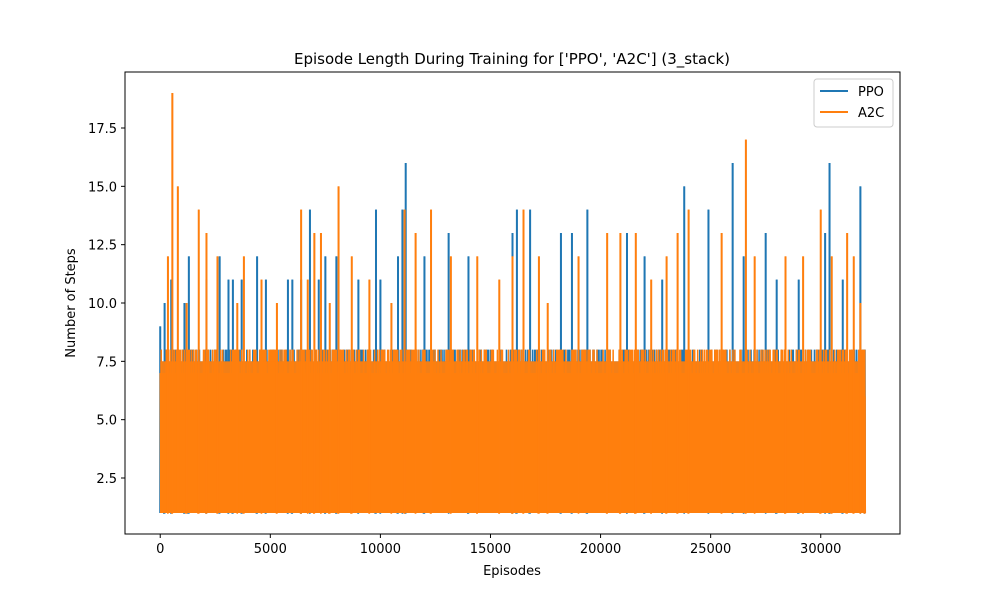  I want to click on y-tick-label: 5.0, so click(106, 421).